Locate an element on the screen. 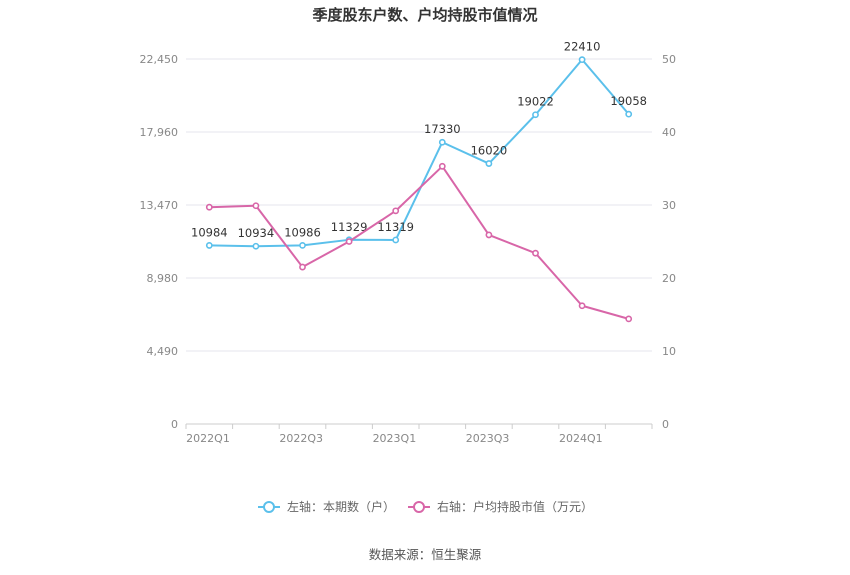 The height and width of the screenshot is (575, 850). legend-item: 右轴：户均持股市值（万元） is located at coordinates (500, 506).